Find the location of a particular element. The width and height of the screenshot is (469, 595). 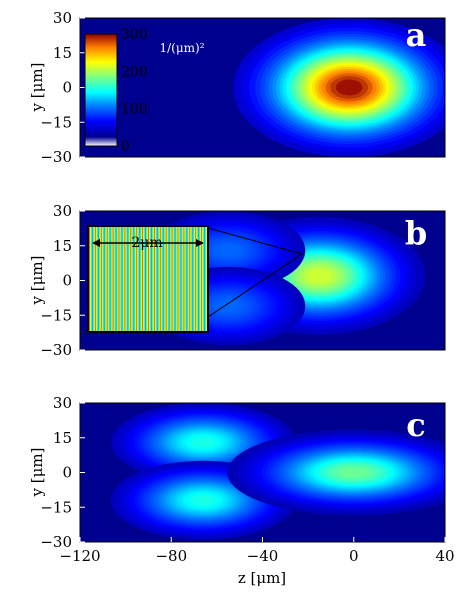

colorbar: 300 200 100 0 1/(μm)² is located at coordinates (144, 91).